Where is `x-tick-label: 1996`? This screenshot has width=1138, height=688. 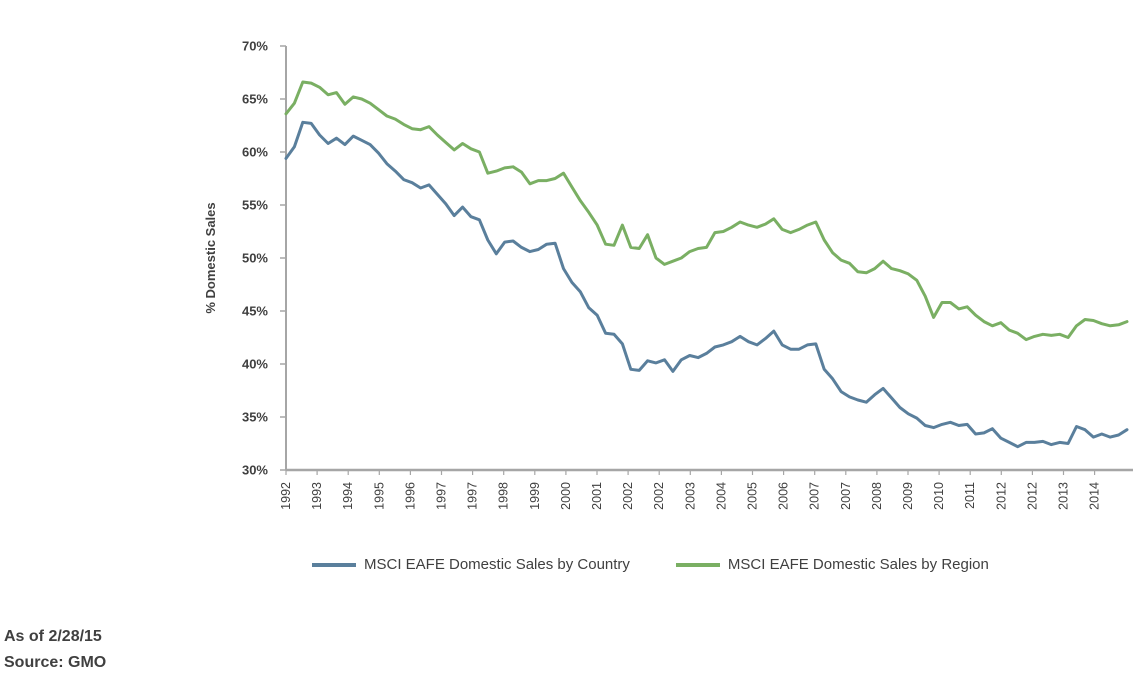 x-tick-label: 1996 is located at coordinates (410, 496).